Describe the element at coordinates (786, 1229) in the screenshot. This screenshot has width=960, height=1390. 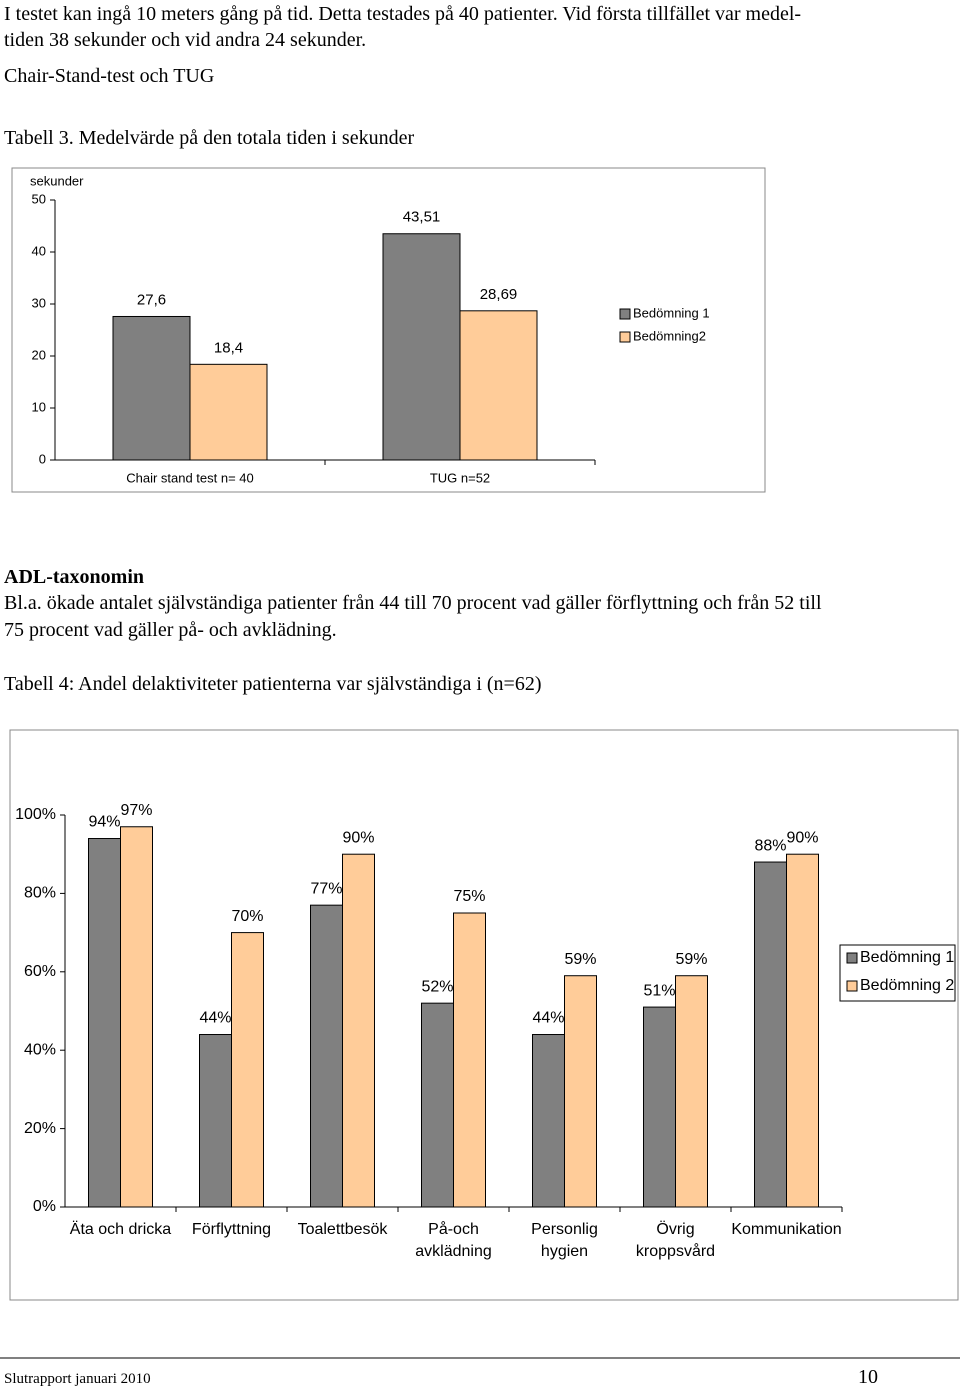
I see `x-tick-label: Kommunikation` at that location.